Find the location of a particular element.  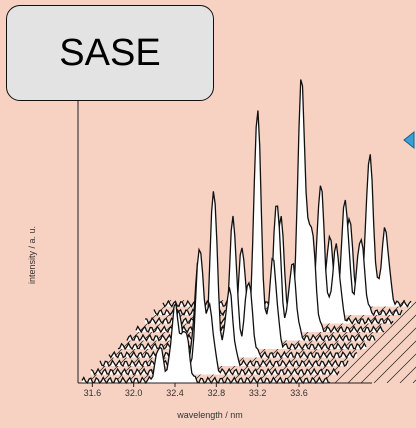

sase-label: SASE is located at coordinates (110, 52).